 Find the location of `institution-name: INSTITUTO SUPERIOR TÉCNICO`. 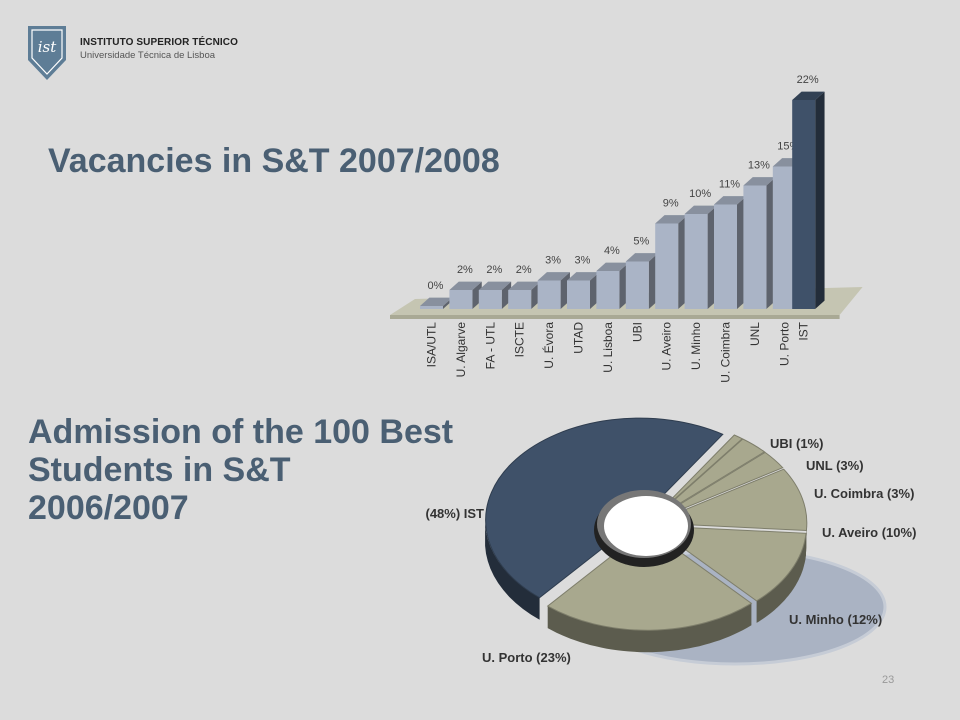

institution-name: INSTITUTO SUPERIOR TÉCNICO is located at coordinates (159, 42).